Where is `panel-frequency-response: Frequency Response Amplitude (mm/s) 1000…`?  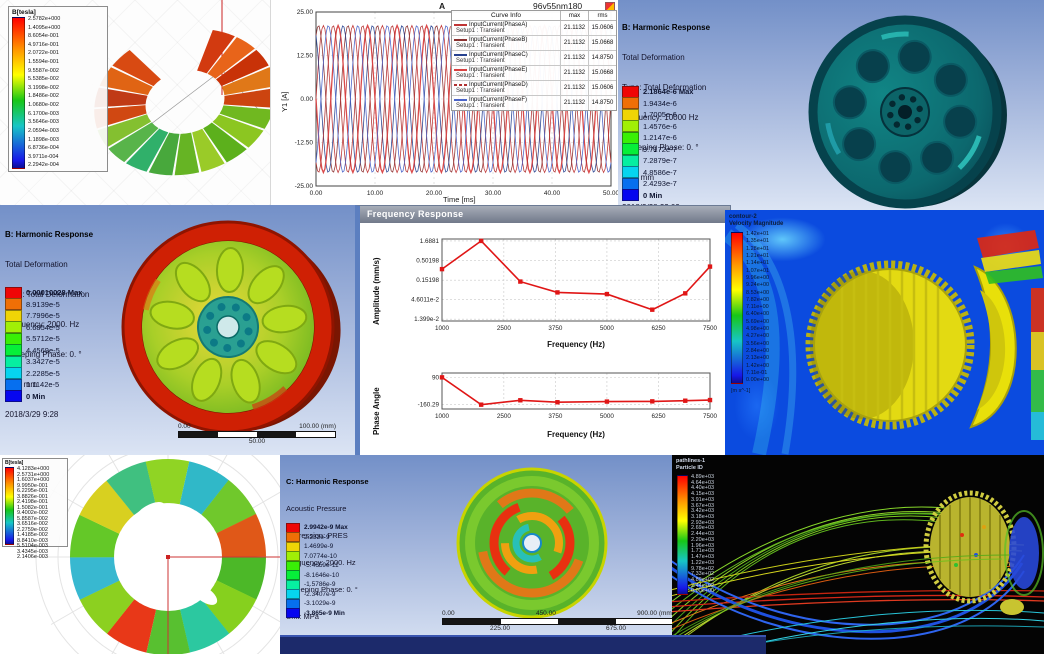 panel-frequency-response: Frequency Response Amplitude (mm/s) 1000… is located at coordinates (543, 331).